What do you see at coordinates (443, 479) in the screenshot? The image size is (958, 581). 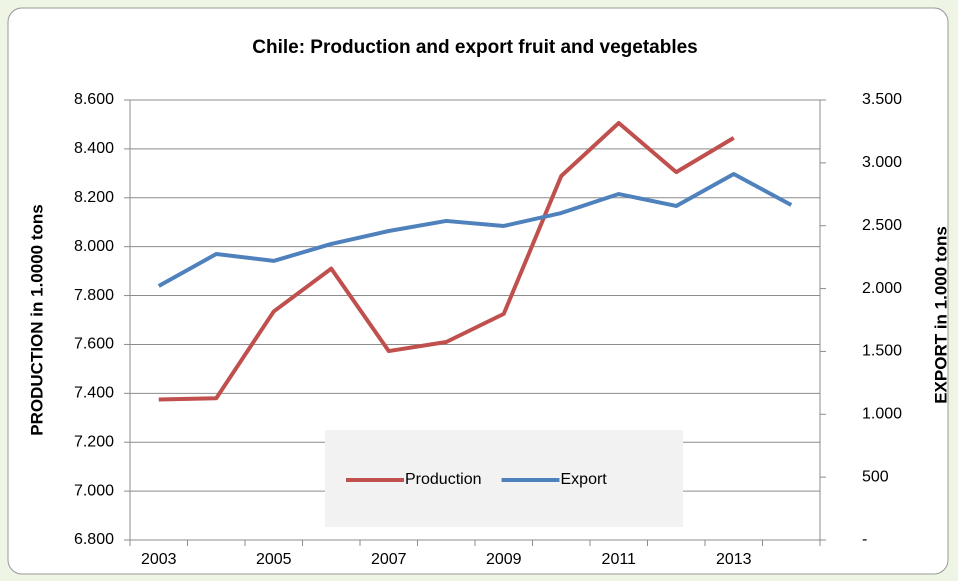 I see `legend-label: Production` at bounding box center [443, 479].